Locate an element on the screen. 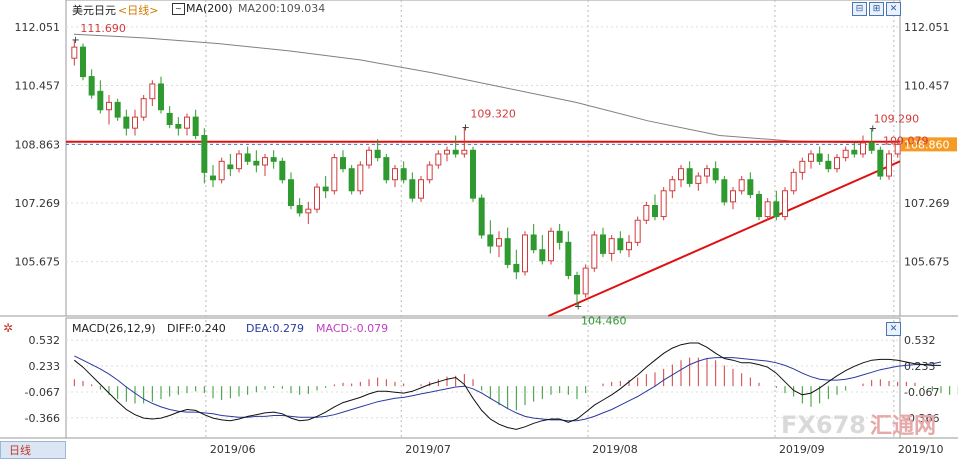  annotation-label: 109.079 is located at coordinates (906, 140).